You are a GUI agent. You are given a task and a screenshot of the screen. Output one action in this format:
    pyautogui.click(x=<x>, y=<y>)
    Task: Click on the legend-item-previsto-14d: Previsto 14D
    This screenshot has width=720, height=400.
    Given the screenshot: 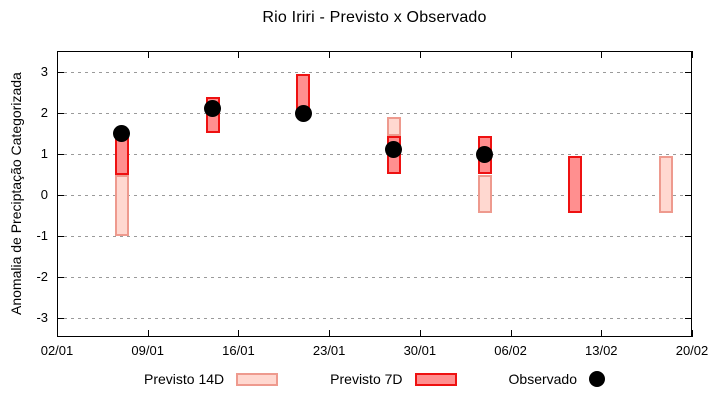 What is the action you would take?
    pyautogui.click(x=211, y=379)
    